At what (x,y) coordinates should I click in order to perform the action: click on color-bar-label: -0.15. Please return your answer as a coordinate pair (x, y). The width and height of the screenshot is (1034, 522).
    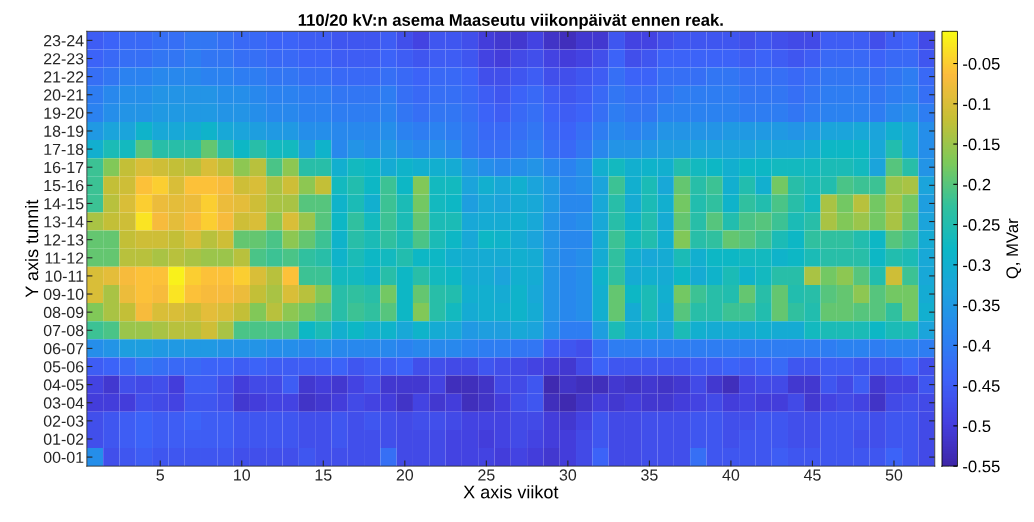
    Looking at the image, I should click on (981, 144).